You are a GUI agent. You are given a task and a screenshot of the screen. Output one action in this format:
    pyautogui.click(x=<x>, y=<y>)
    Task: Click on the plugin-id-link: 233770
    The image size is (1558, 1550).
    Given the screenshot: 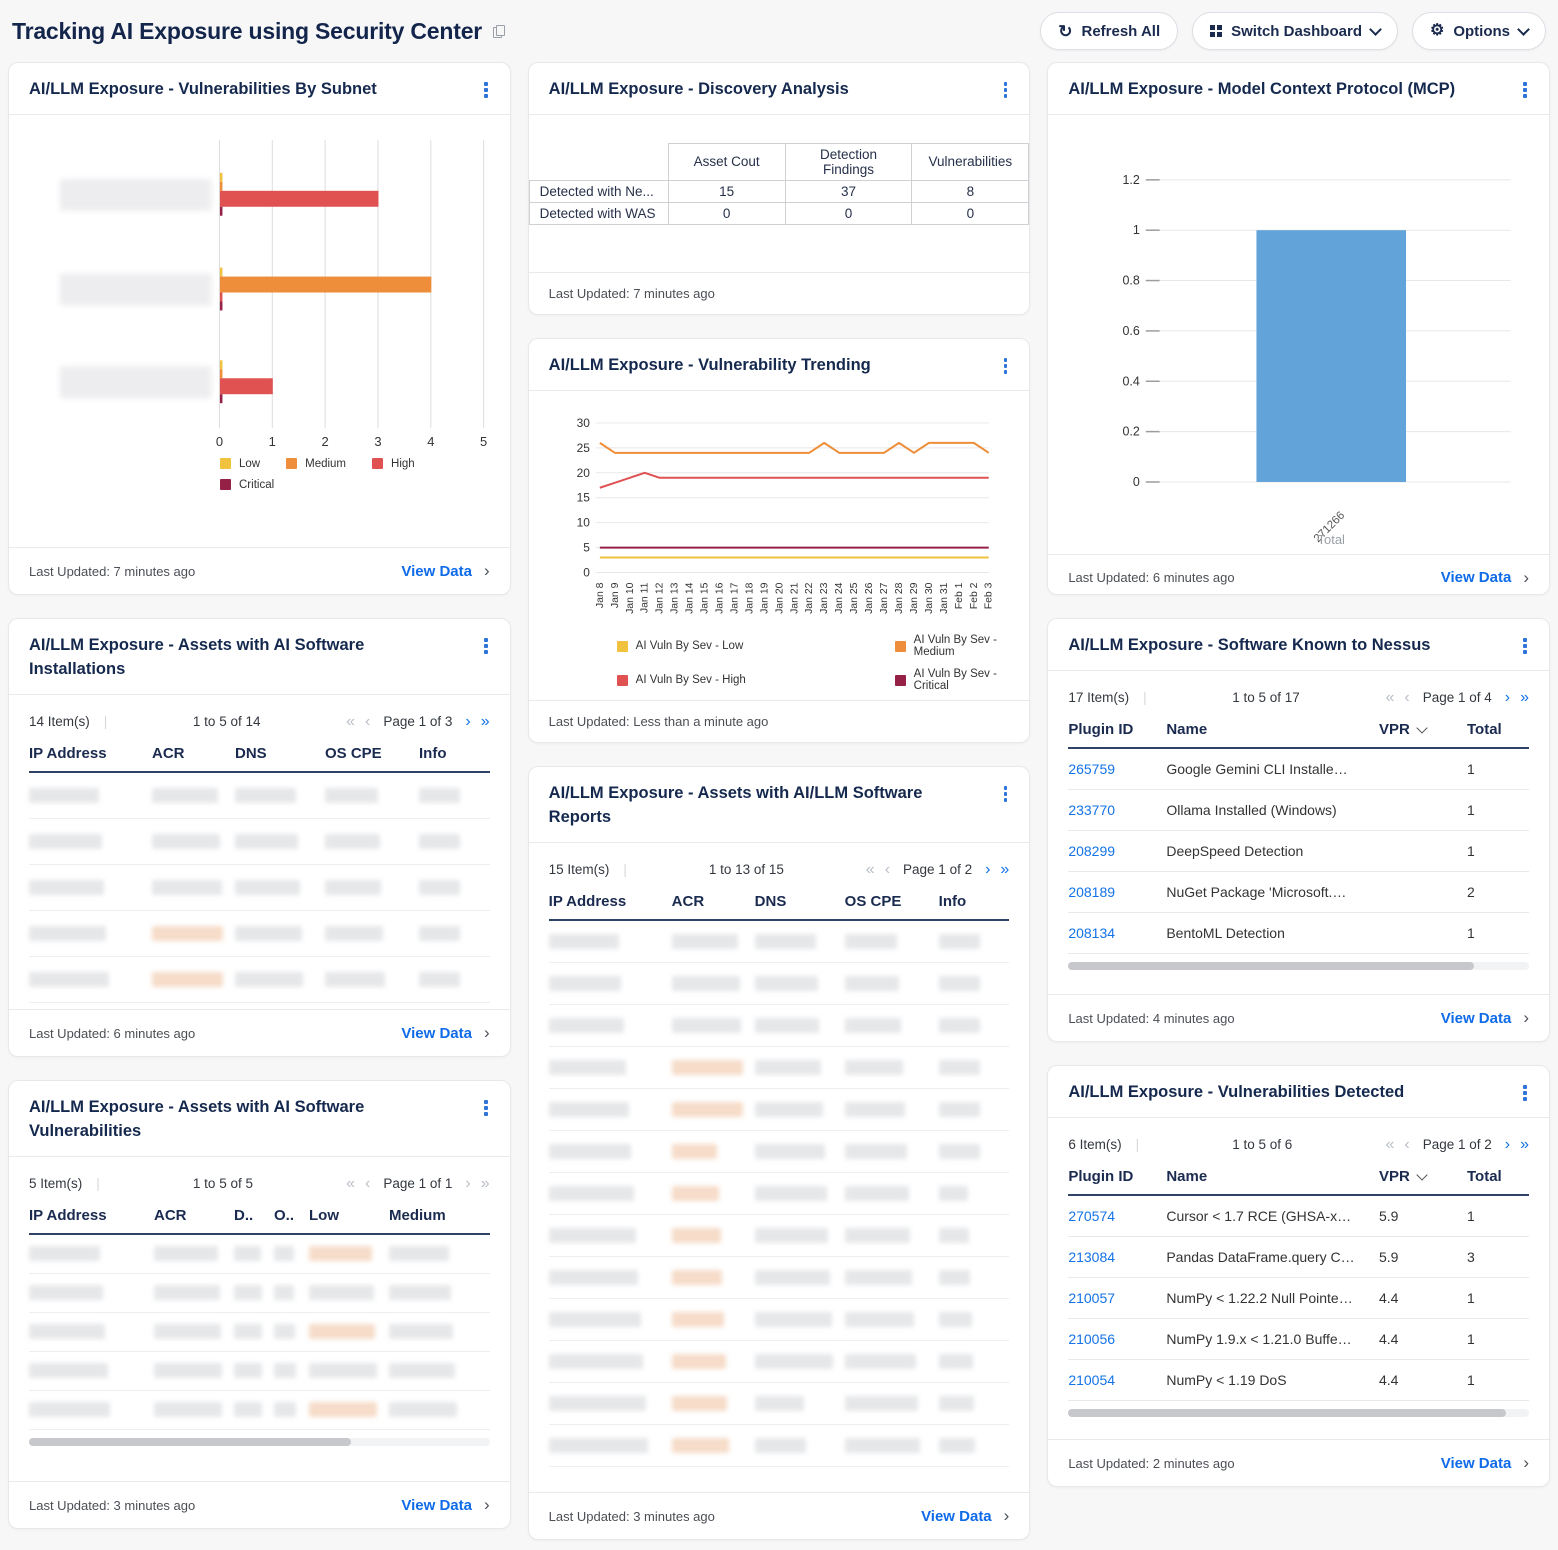 What is the action you would take?
    pyautogui.click(x=1092, y=809)
    